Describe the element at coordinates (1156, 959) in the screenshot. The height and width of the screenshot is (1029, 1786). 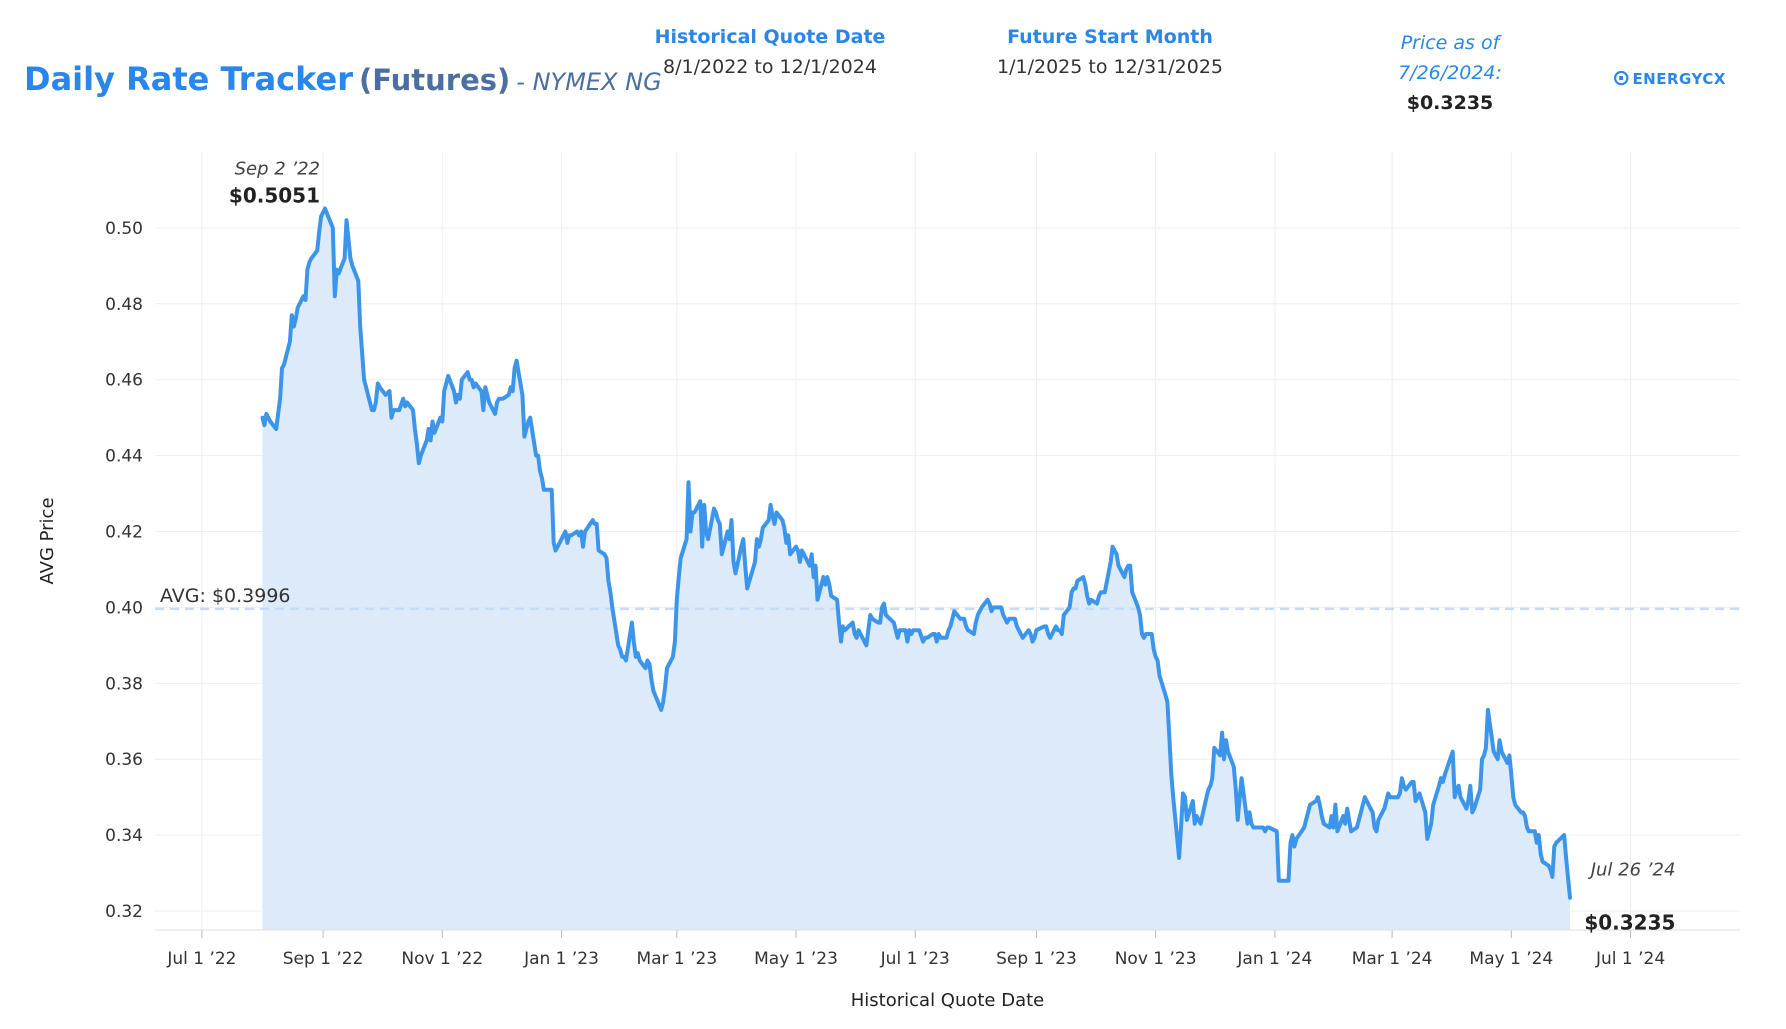
I see `x-tick-label: Nov 1 ’23` at that location.